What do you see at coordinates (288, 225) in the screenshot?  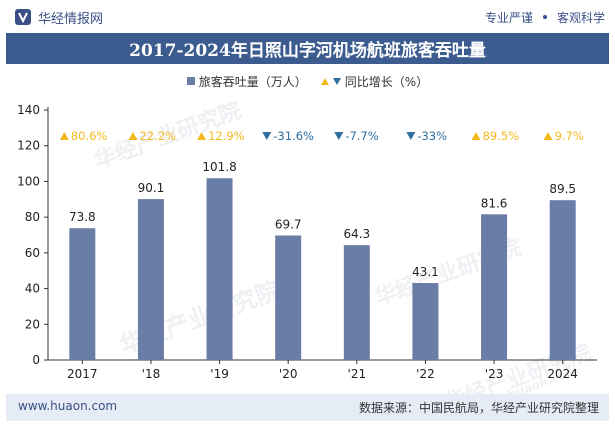 I see `bar-value-label: 69.7` at bounding box center [288, 225].